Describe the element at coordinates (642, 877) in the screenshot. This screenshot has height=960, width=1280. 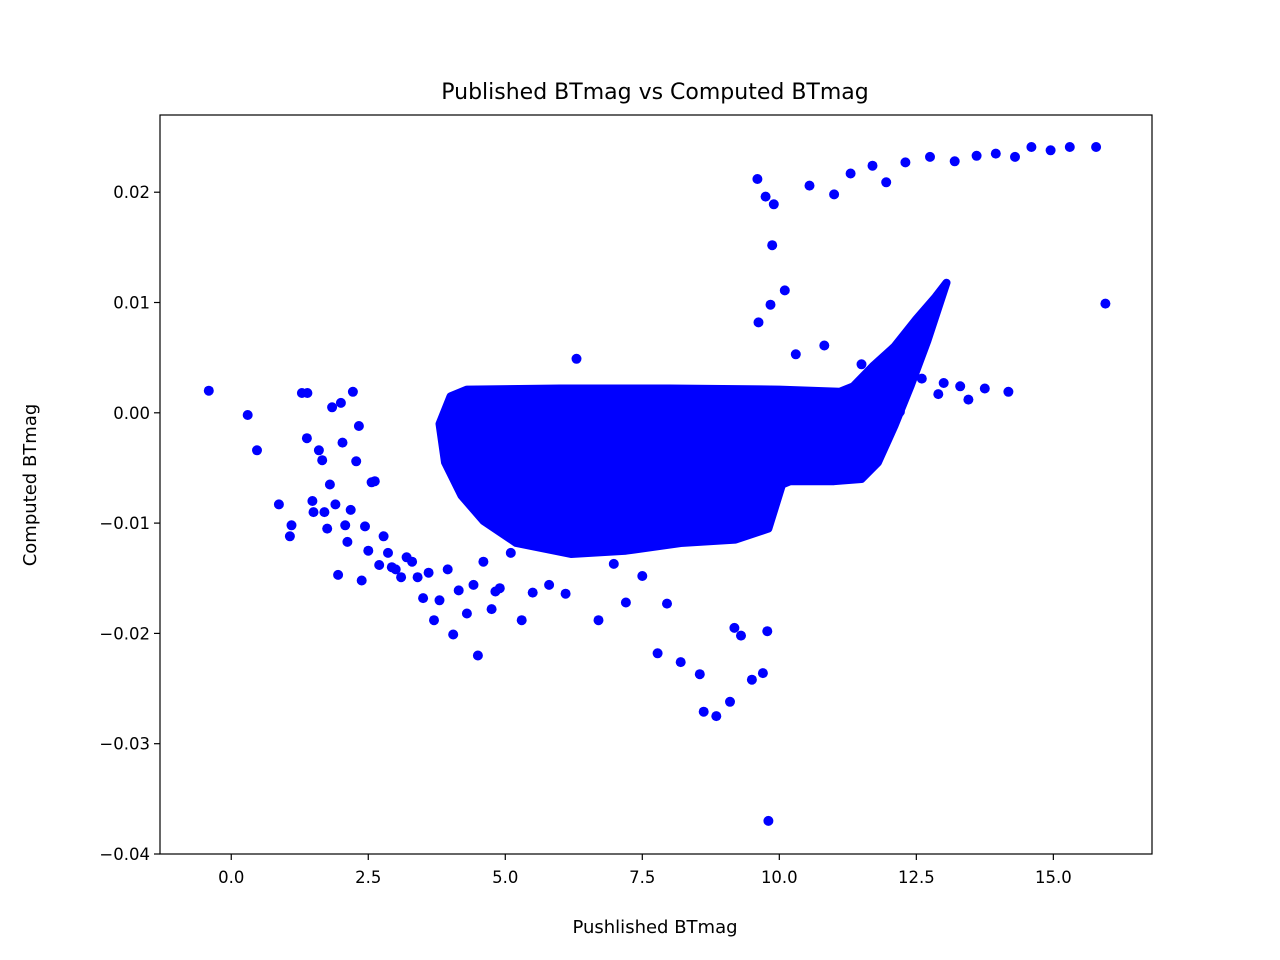
I see `x-tick-label: 7.5` at that location.